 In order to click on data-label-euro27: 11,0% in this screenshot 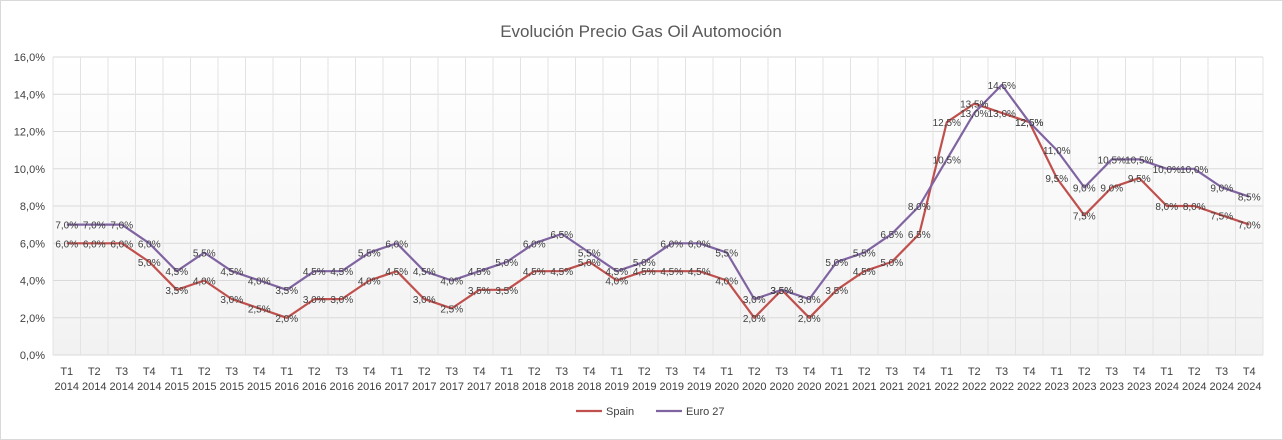, I will do `click(1057, 151)`.